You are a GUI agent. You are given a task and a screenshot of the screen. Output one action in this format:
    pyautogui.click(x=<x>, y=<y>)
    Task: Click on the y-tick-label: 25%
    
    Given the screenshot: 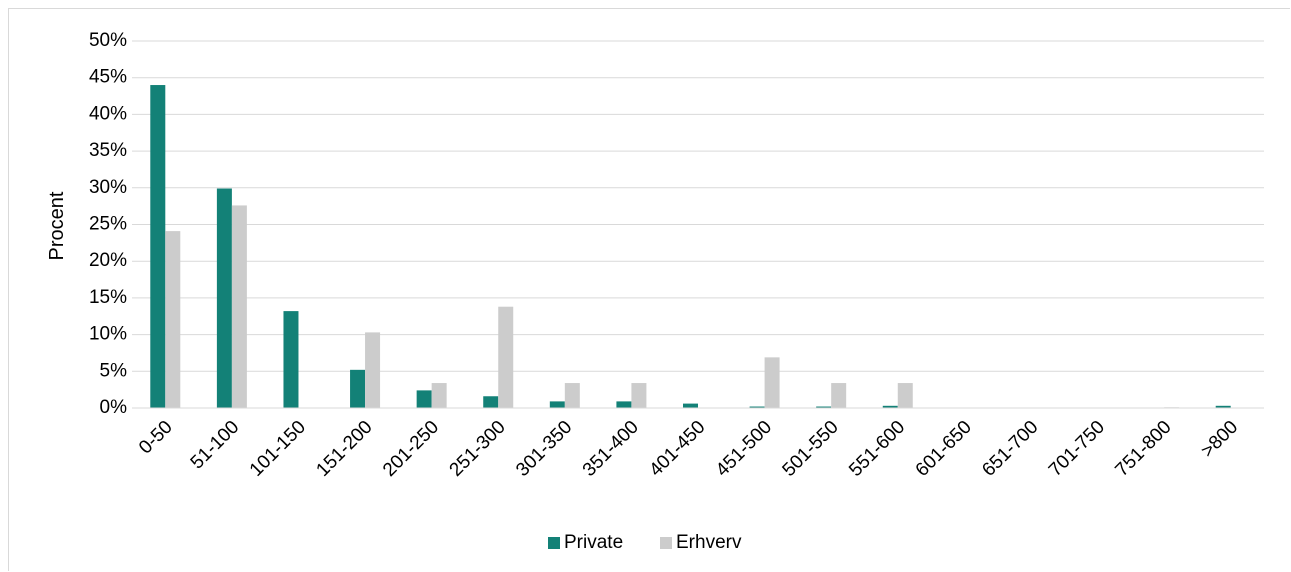 What is the action you would take?
    pyautogui.click(x=108, y=224)
    